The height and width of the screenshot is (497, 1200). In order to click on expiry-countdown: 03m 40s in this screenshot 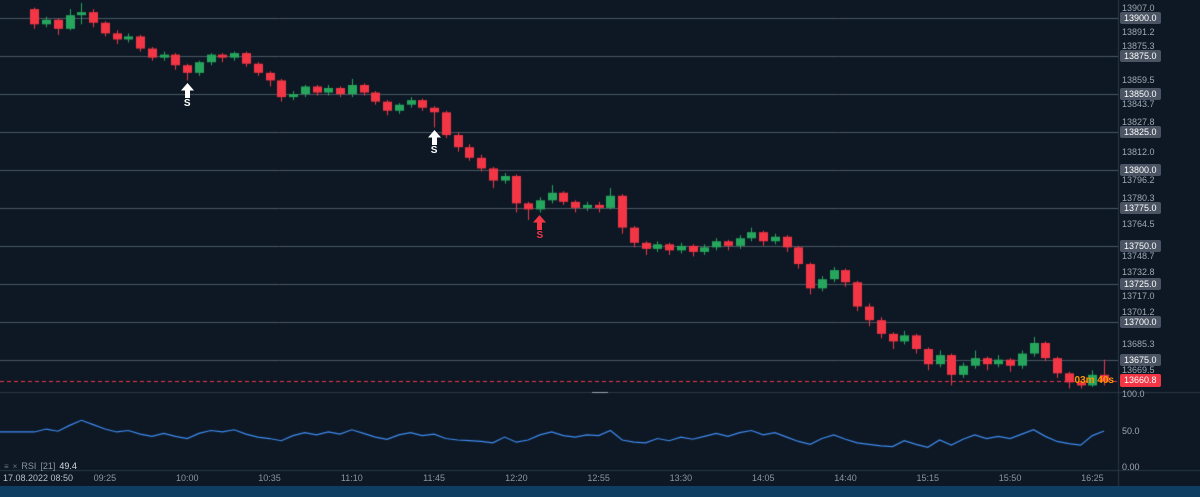, I will do `click(1094, 381)`.